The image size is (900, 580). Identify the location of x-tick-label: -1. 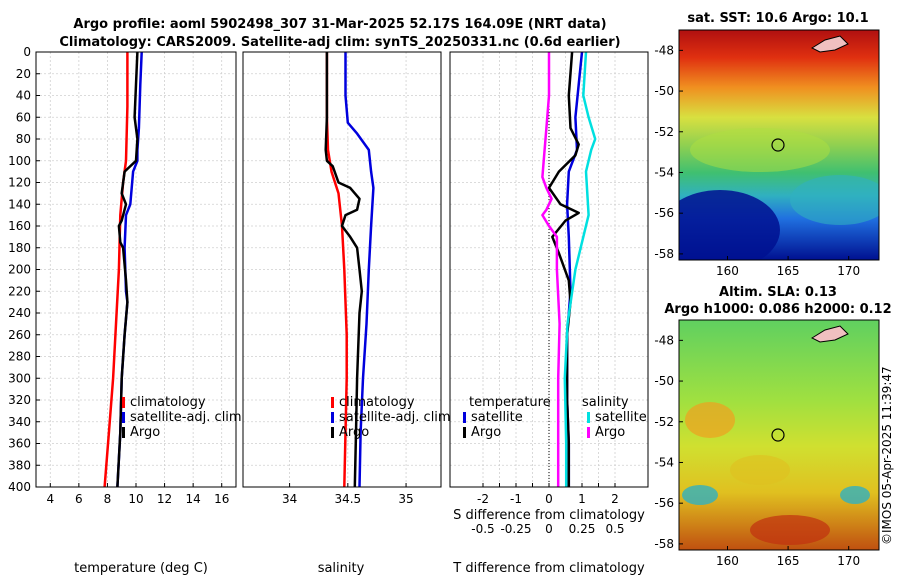
(516, 499).